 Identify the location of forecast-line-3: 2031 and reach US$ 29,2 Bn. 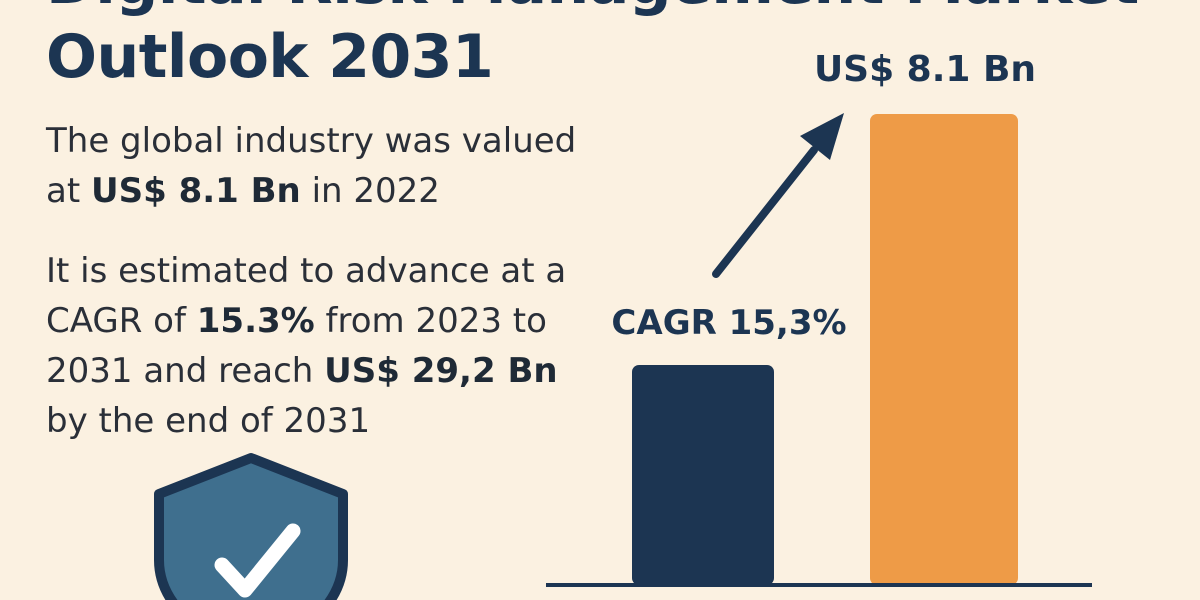
(306, 371).